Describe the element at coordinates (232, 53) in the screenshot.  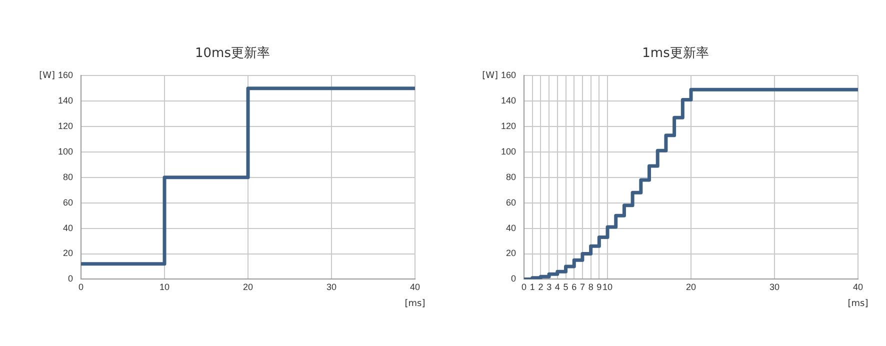
I see `chart-title: 10ms更新率` at that location.